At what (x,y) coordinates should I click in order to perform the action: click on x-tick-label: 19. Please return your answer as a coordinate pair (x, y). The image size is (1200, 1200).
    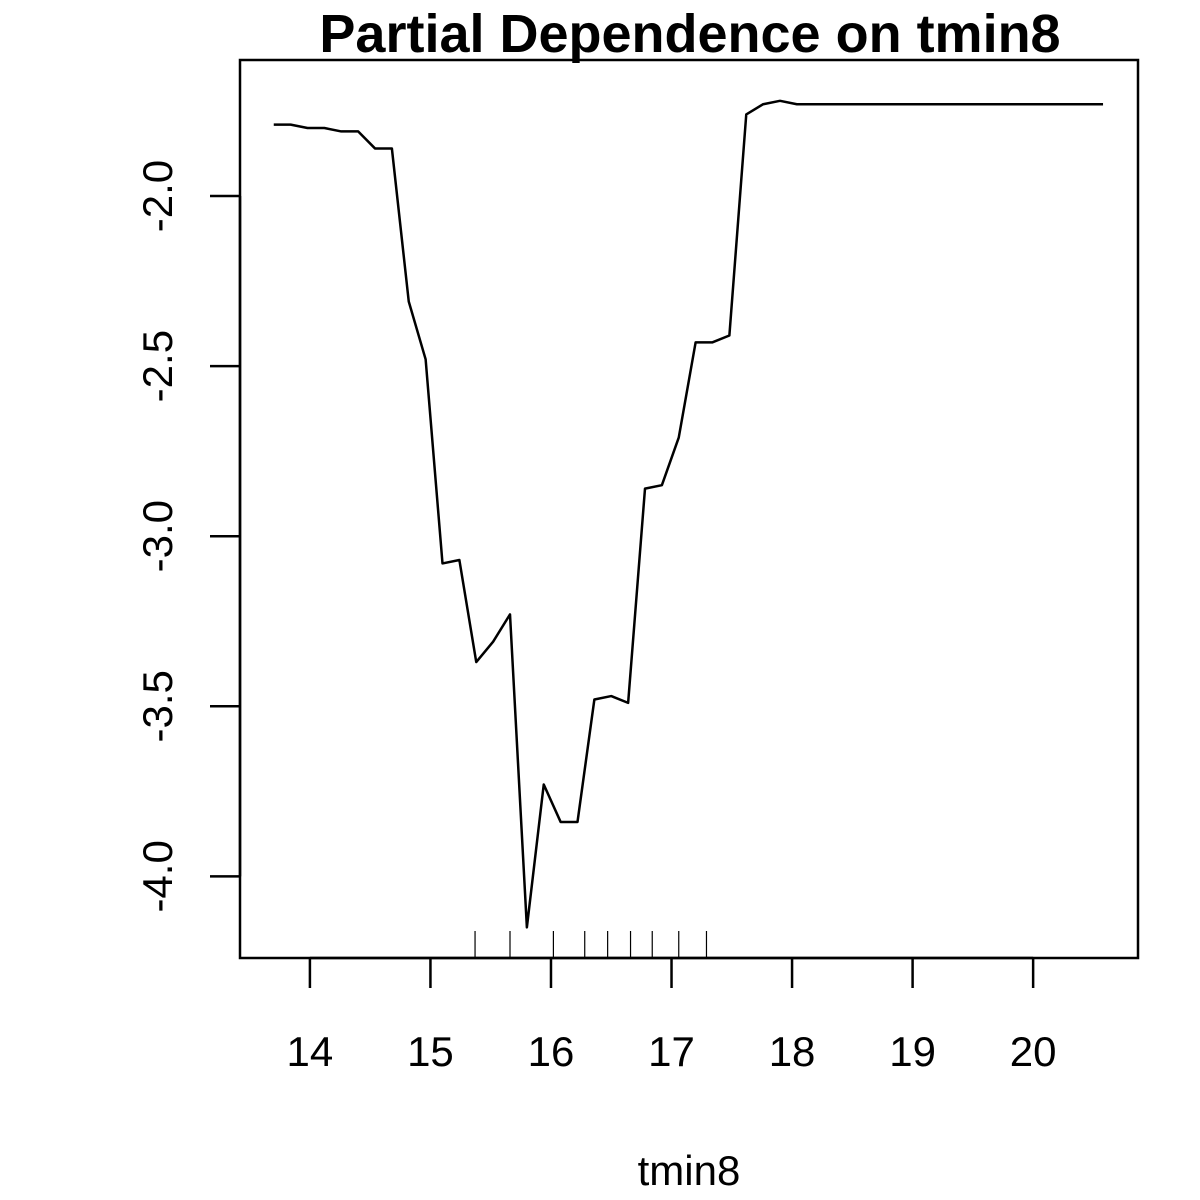
    Looking at the image, I should click on (912, 1051).